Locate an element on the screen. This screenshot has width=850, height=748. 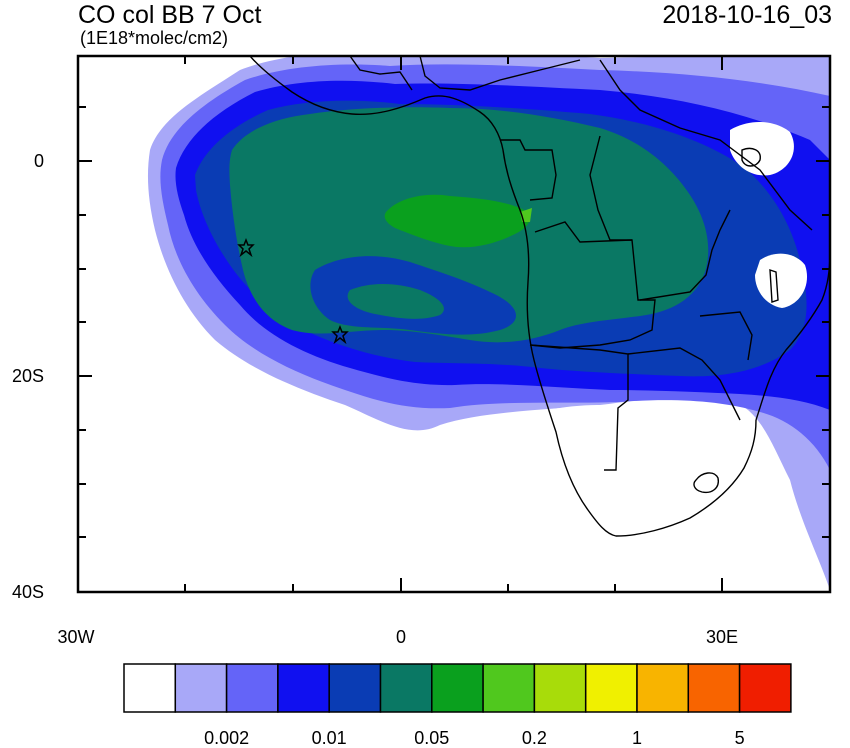
y-tick-label-40s: 40S is located at coordinates (27, 592).